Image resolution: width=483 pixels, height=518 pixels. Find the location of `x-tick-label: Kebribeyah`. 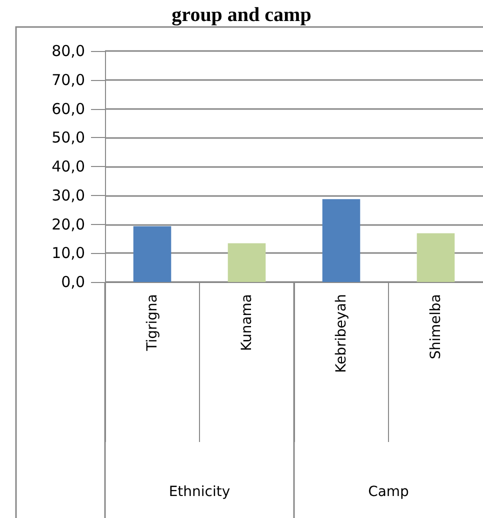

x-tick-label: Kebribeyah is located at coordinates (341, 333).